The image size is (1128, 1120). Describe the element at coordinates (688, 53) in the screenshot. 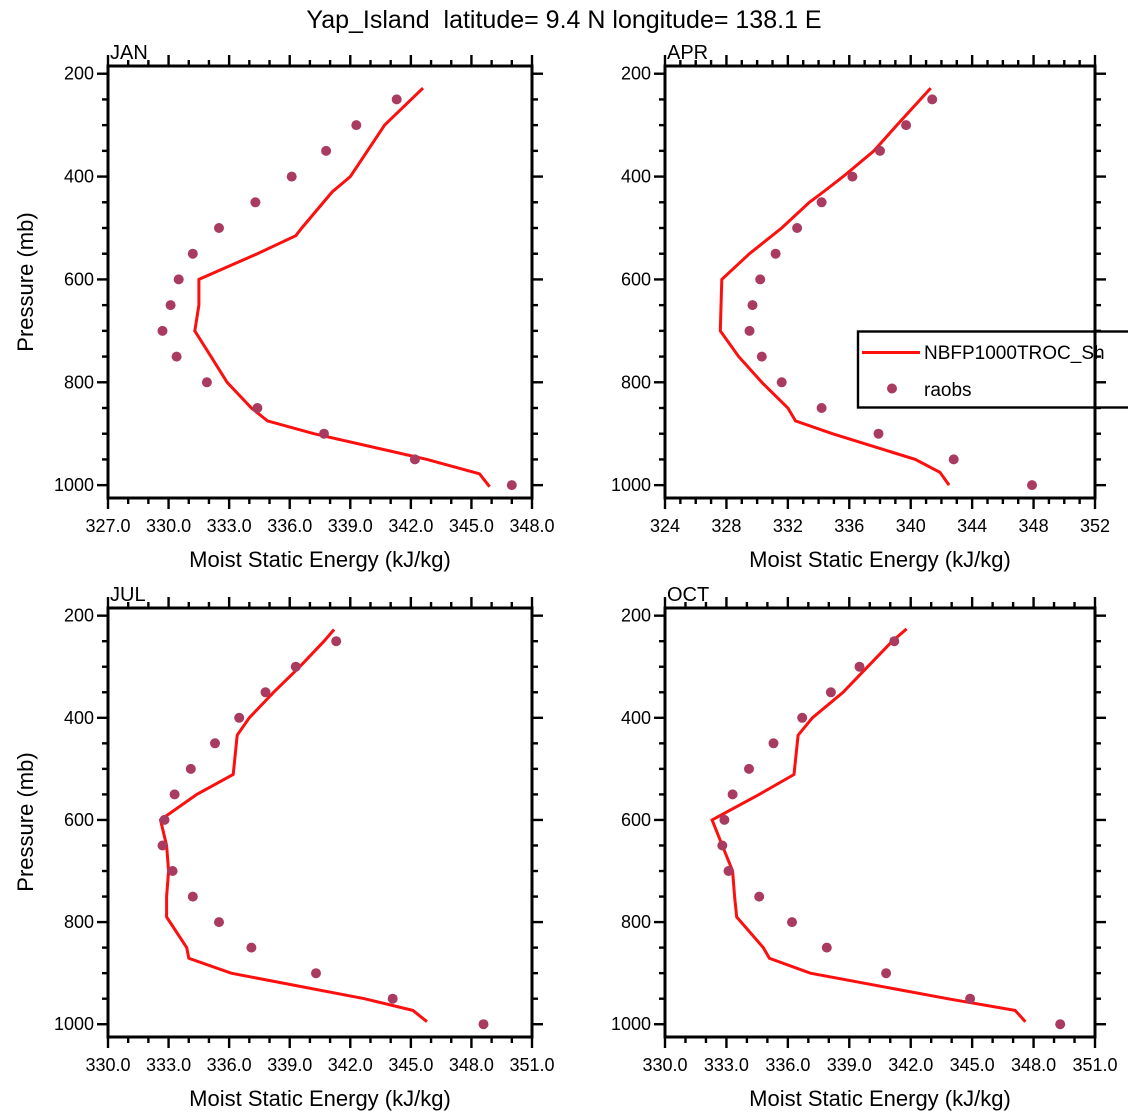

I see `panel-title-apr: APR` at that location.